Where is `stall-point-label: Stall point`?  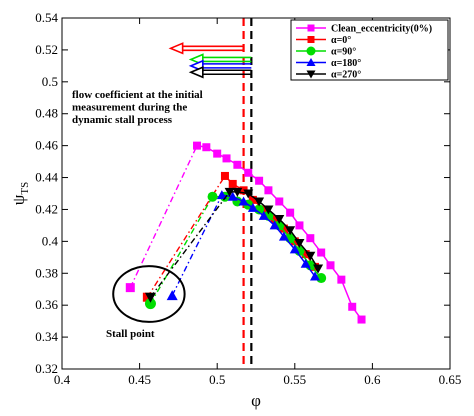
stall-point-label: Stall point is located at coordinates (130, 334).